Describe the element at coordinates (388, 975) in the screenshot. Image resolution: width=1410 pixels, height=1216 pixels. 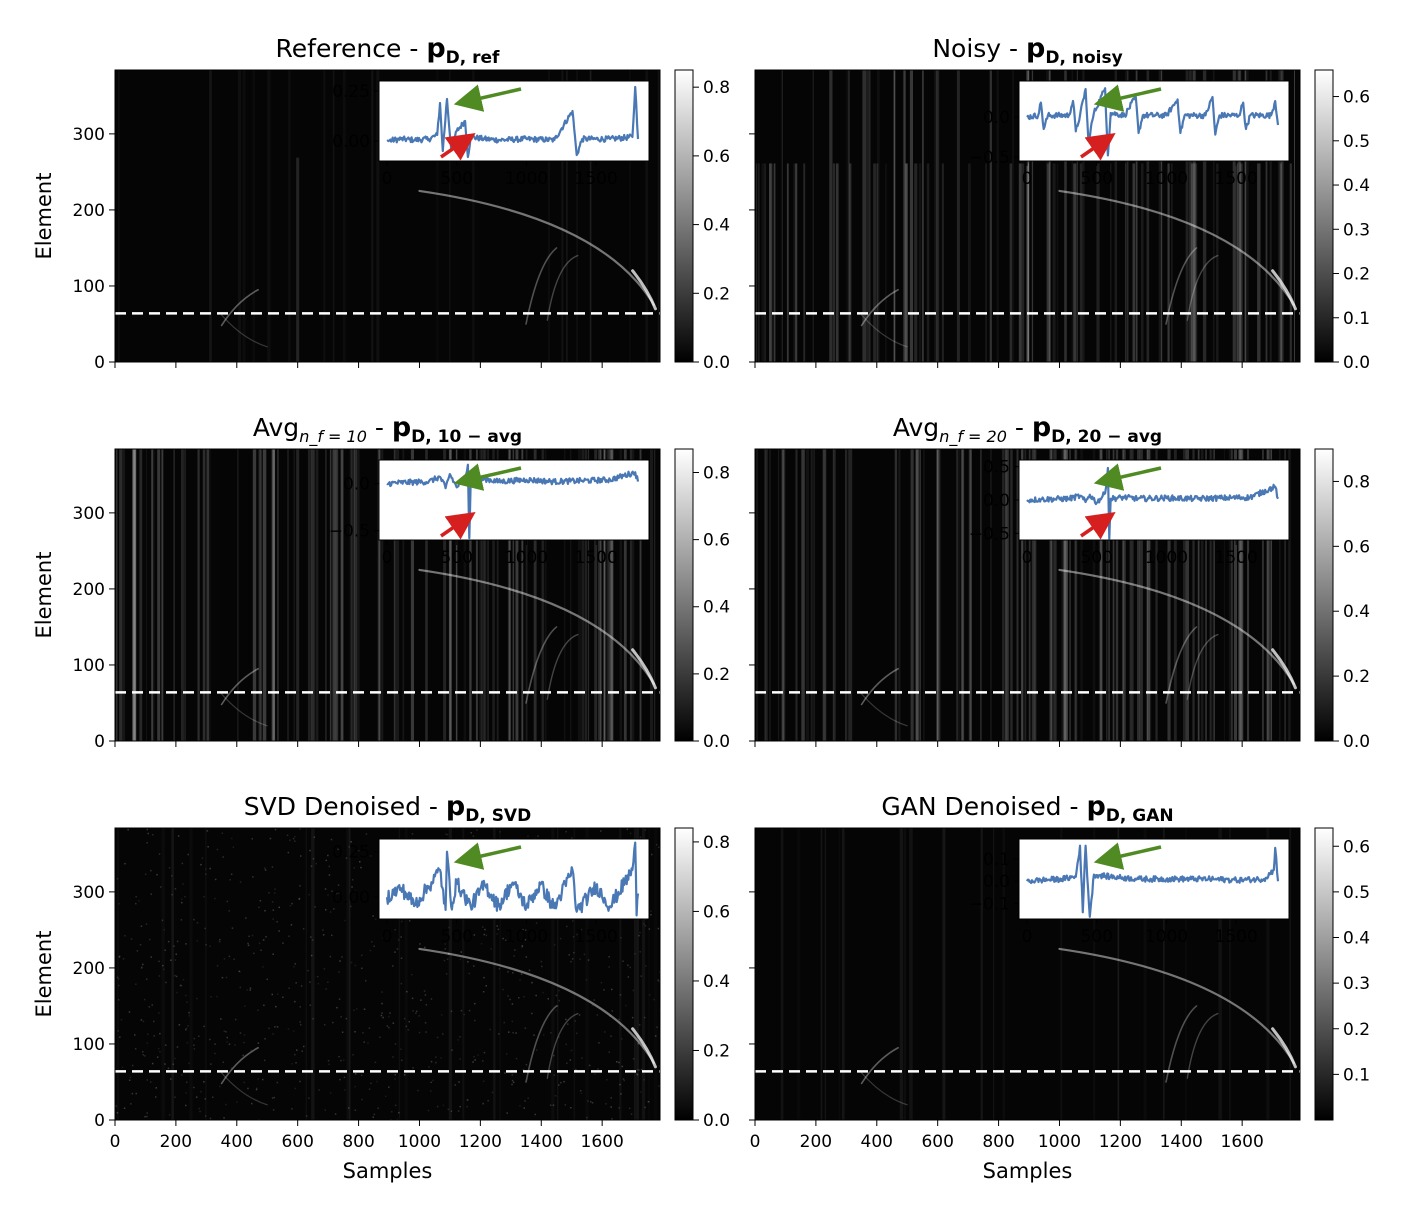
I see `heatmap-texture` at that location.